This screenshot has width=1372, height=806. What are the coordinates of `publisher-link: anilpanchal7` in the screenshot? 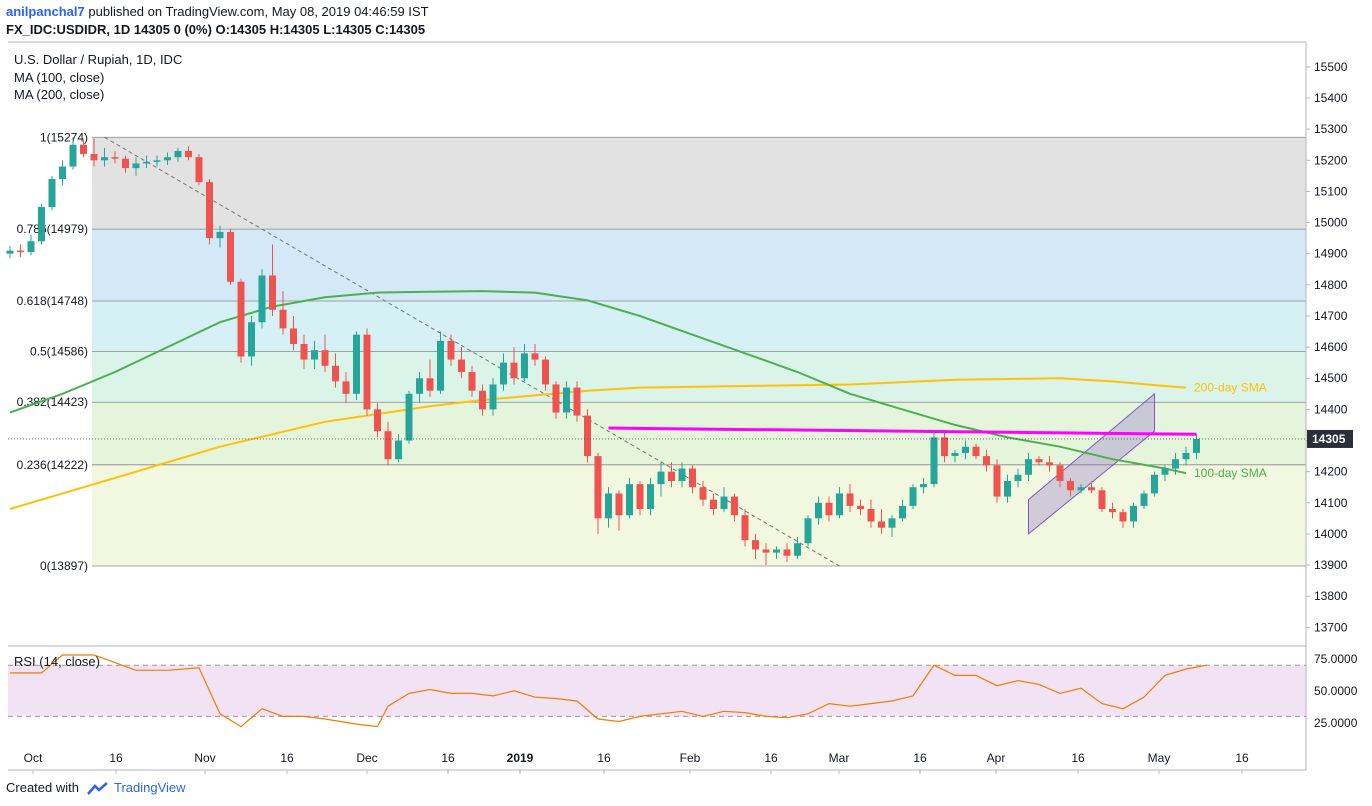 It's located at (45, 11).